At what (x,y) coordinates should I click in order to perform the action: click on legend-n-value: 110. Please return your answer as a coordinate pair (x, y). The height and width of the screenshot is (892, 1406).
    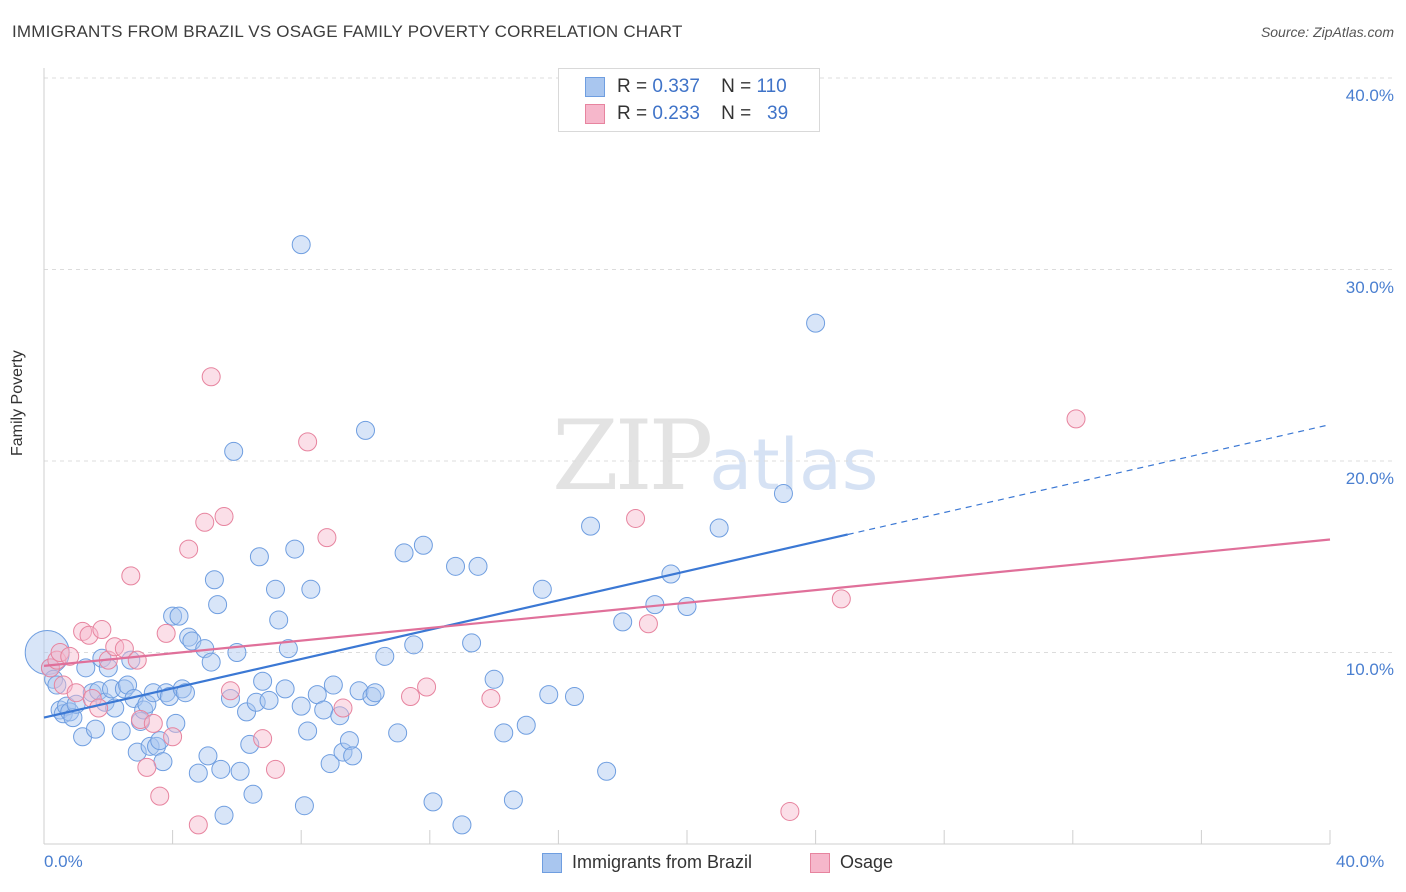
    Looking at the image, I should click on (771, 86).